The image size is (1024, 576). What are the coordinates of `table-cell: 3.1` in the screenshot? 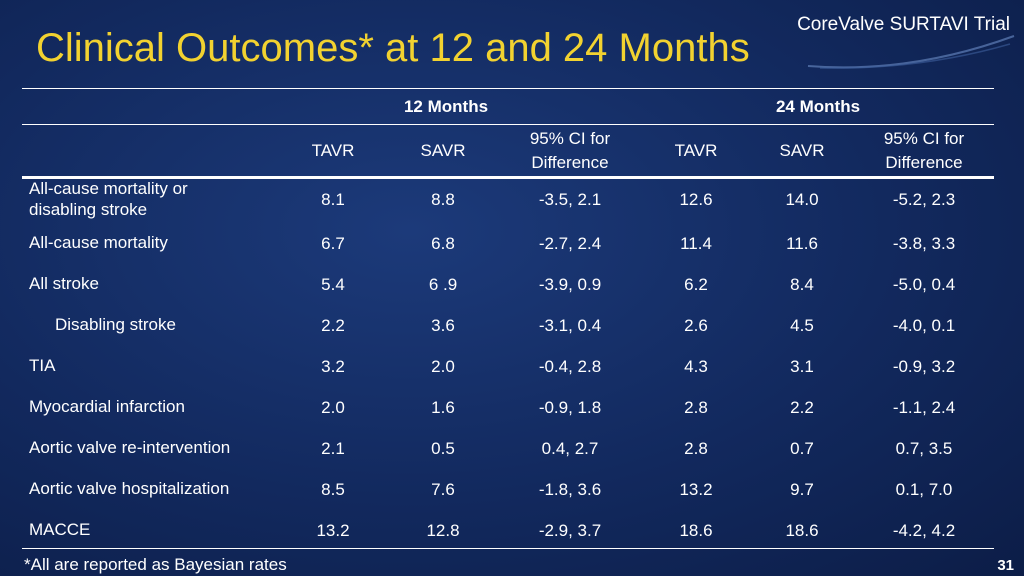 It's located at (802, 366).